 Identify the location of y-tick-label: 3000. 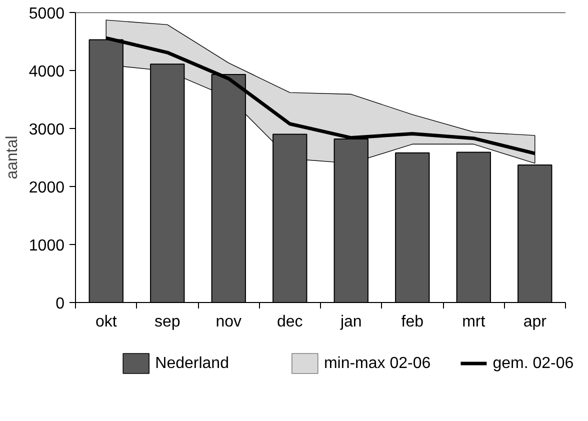
(46, 130).